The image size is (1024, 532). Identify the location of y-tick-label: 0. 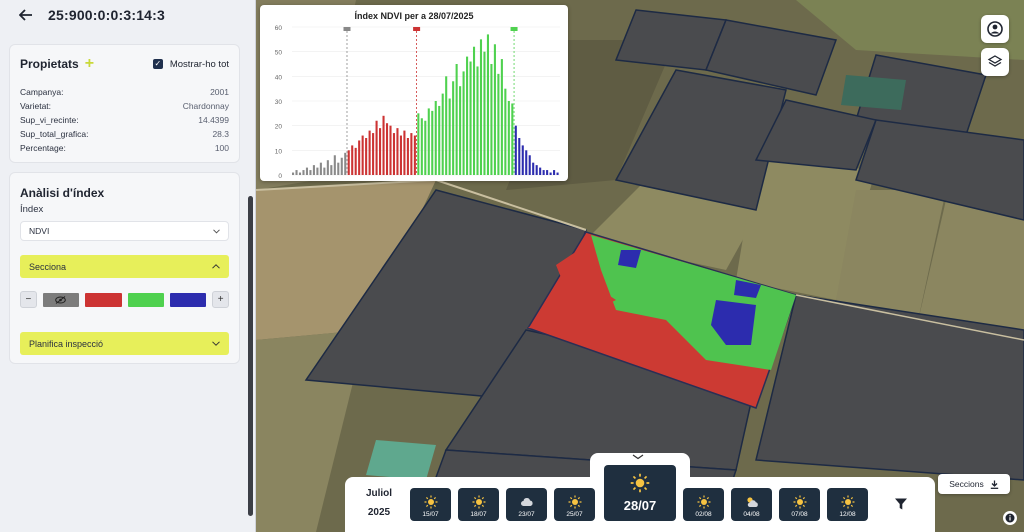
(280, 176).